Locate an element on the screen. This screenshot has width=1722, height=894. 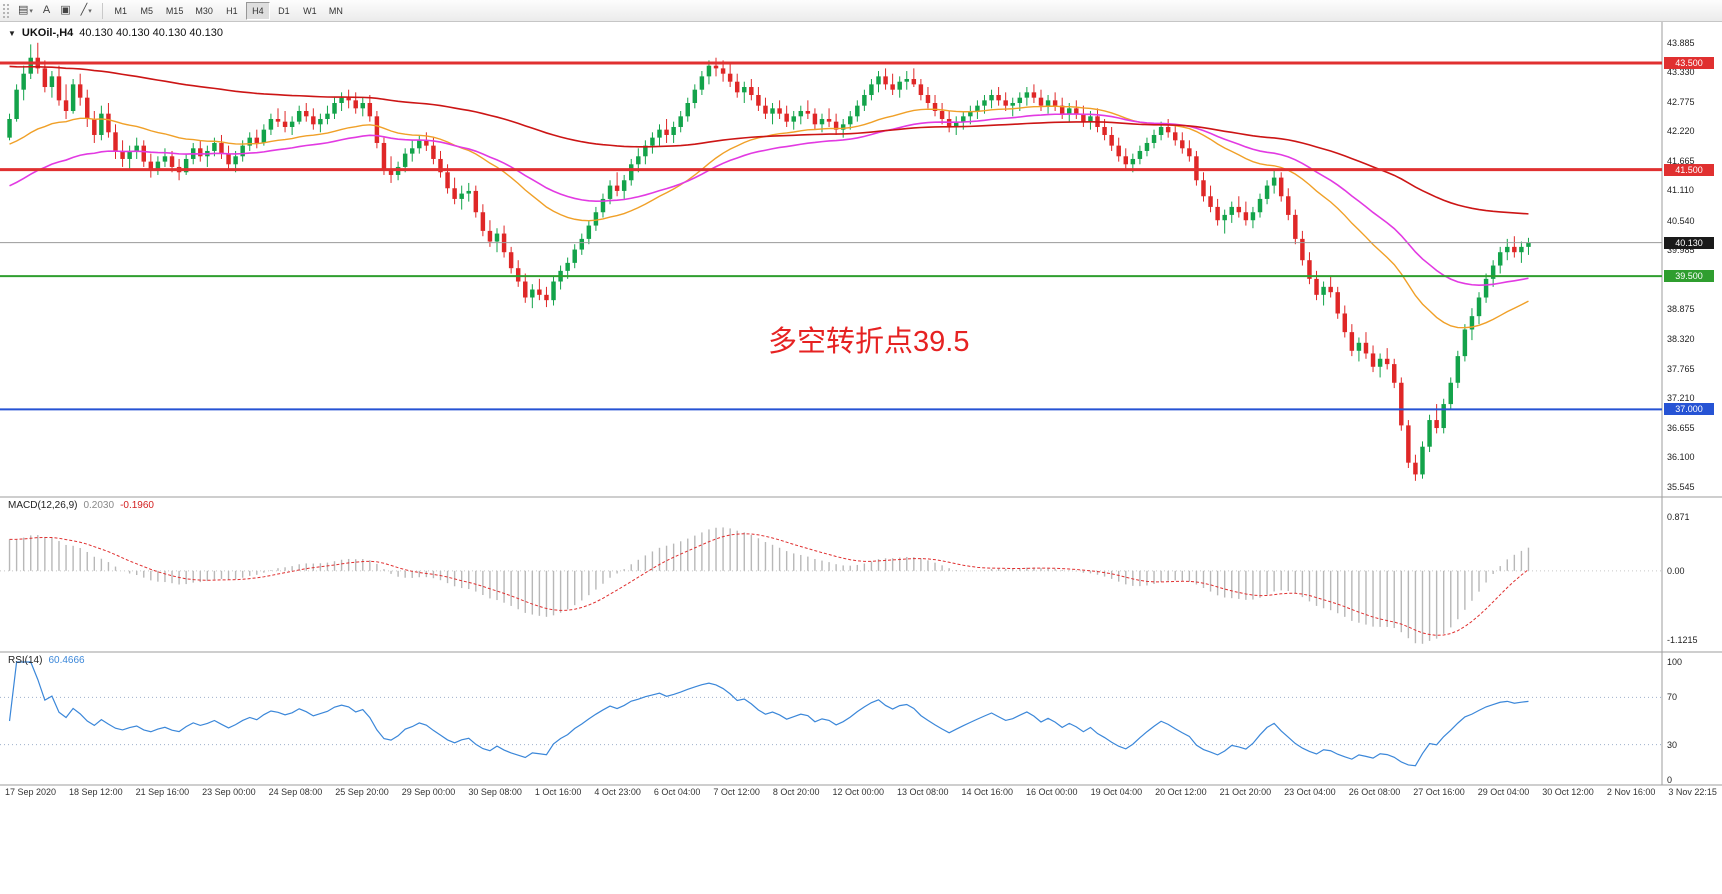
macd-signal-value: -0.1960 is located at coordinates (137, 505).